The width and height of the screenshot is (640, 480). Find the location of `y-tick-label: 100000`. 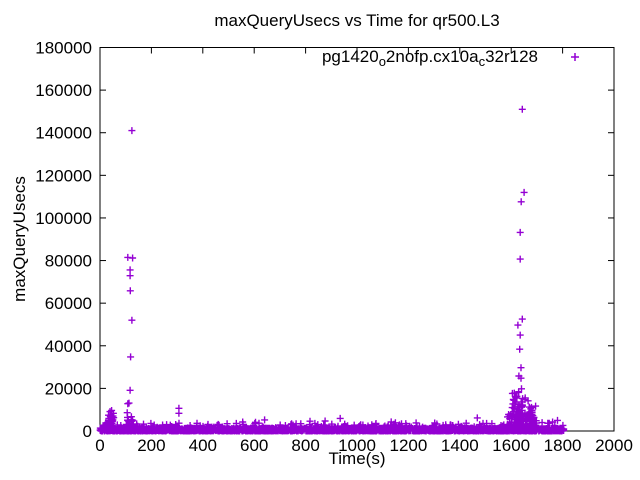

y-tick-label: 100000 is located at coordinates (63, 218).